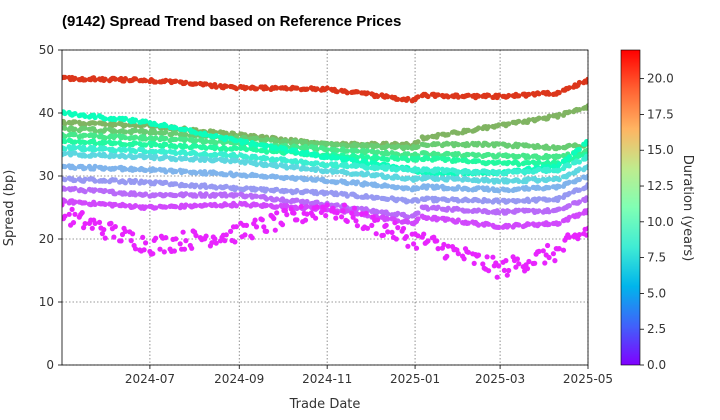 This screenshot has height=420, width=720. Describe the element at coordinates (500, 379) in the screenshot. I see `x-tick-label: 2025-03` at that location.